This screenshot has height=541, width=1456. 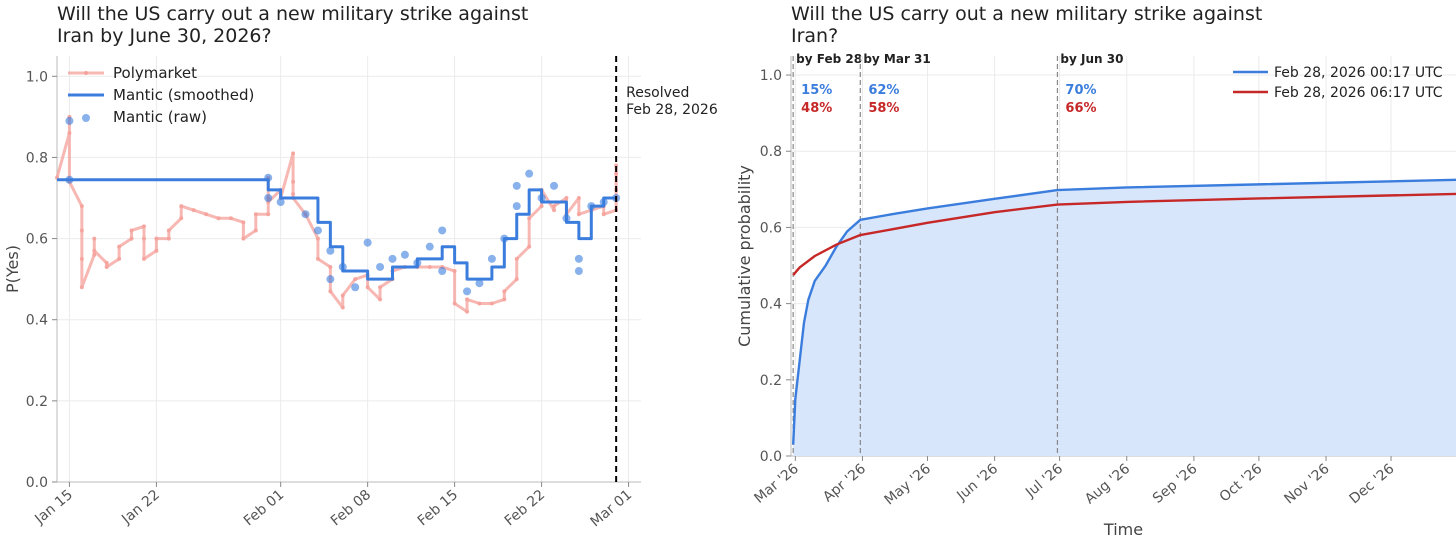 What do you see at coordinates (37, 321) in the screenshot?
I see `y-tick-label: 0.4` at bounding box center [37, 321].